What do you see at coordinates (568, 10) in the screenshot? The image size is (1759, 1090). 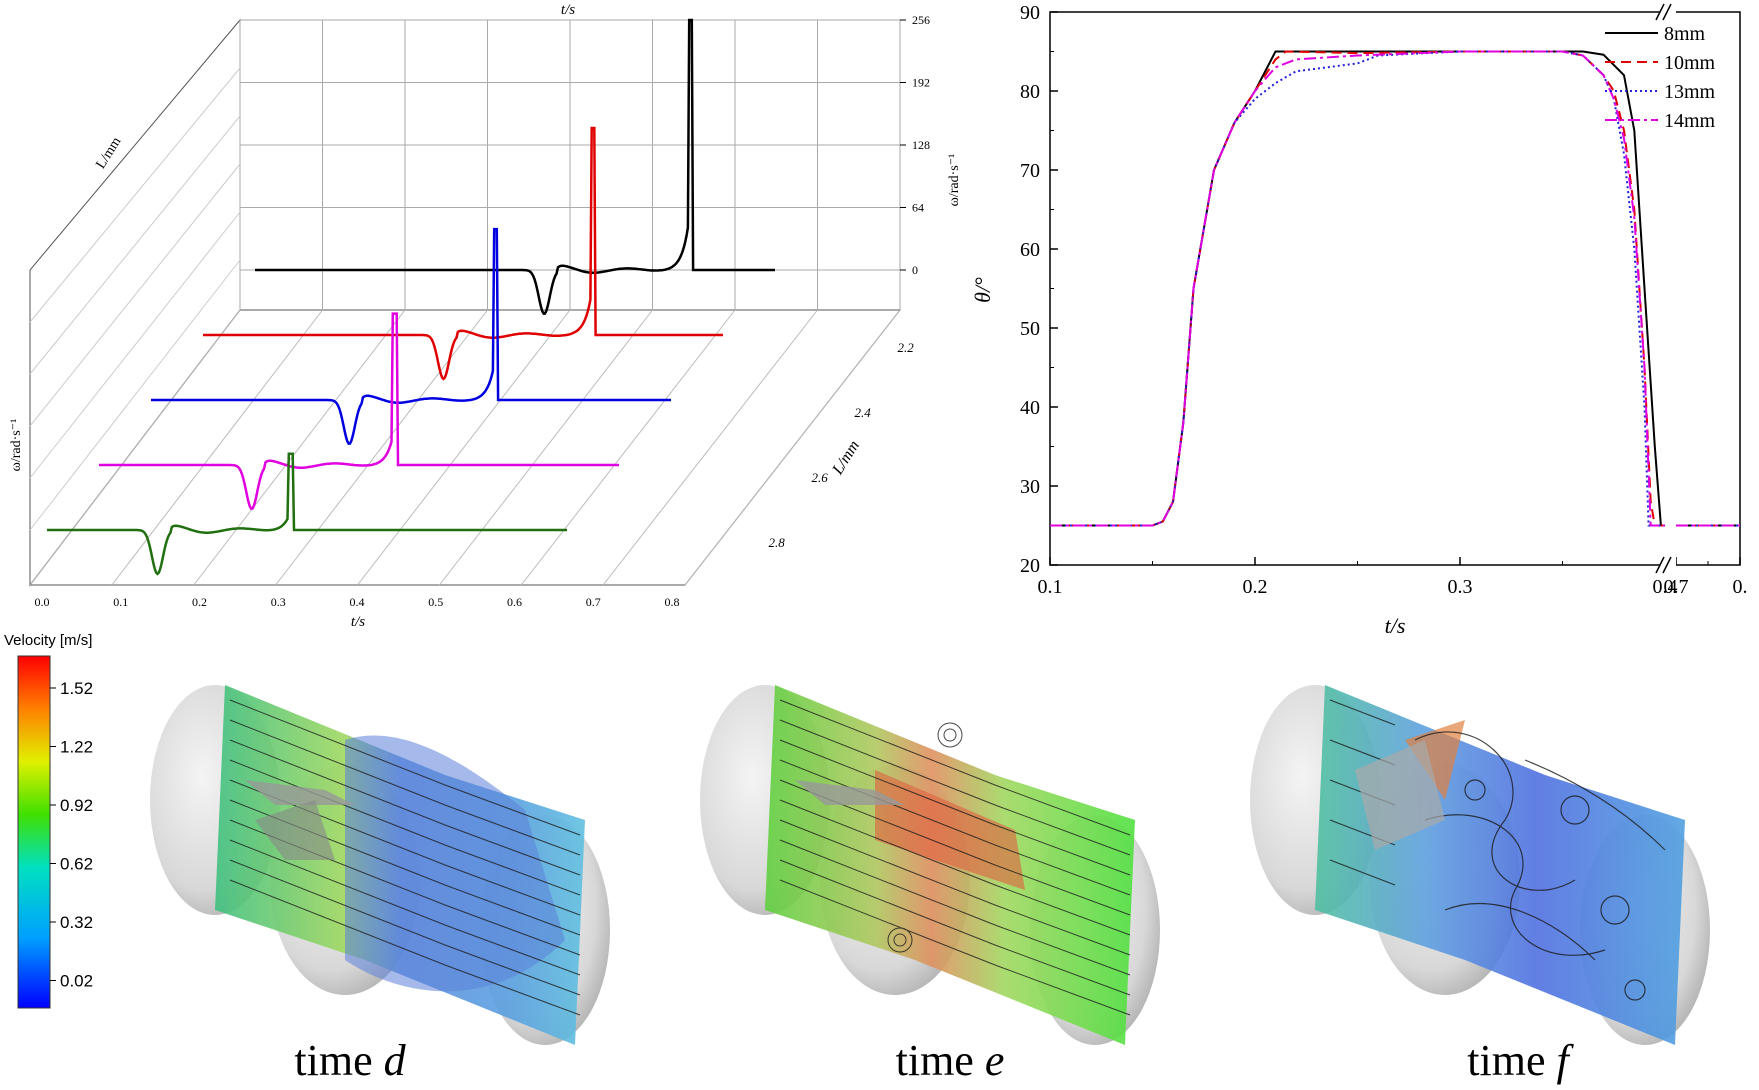 I see `waterfall-top-xlabel: t/s` at bounding box center [568, 10].